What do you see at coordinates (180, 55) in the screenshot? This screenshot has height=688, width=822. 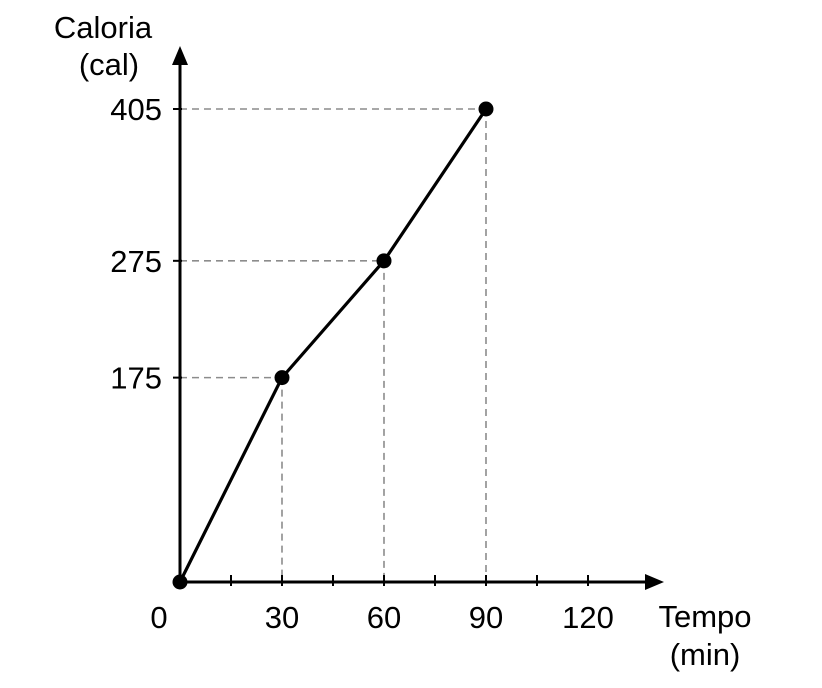 I see `y-axis-arrow` at bounding box center [180, 55].